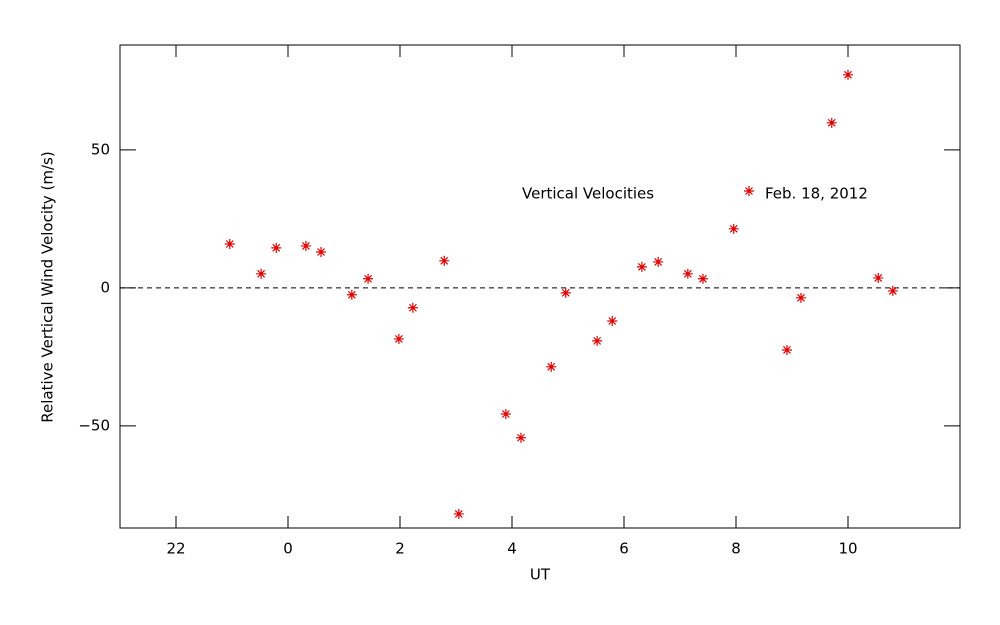 The width and height of the screenshot is (1000, 625). What do you see at coordinates (816, 194) in the screenshot?
I see `legend-label: Feb. 18, 2012` at bounding box center [816, 194].